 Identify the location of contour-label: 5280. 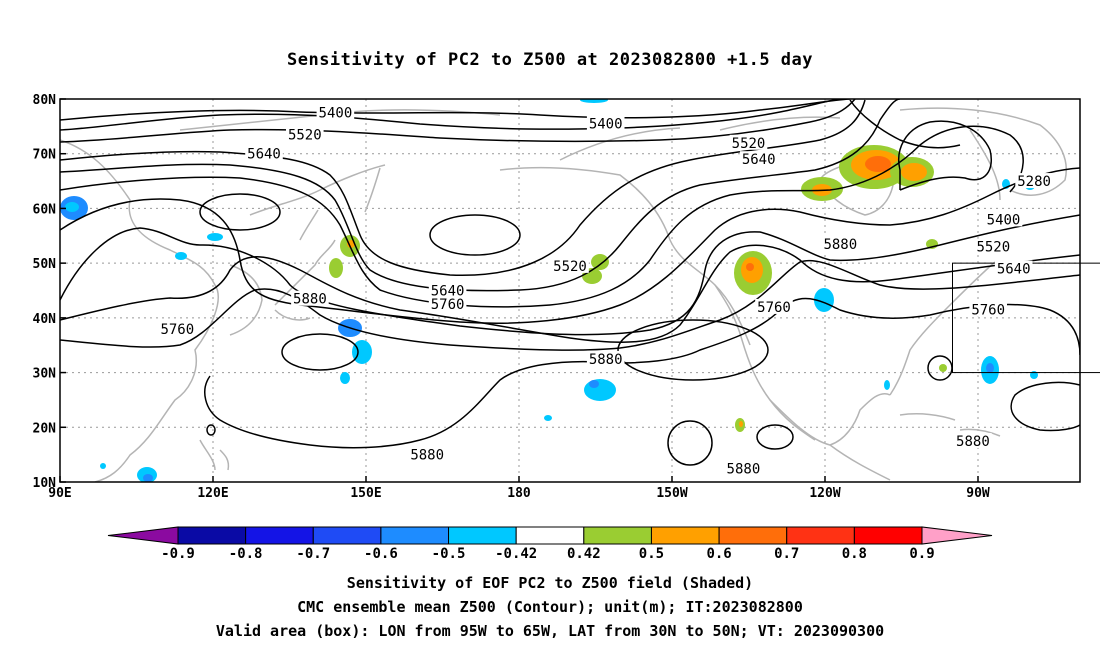
(1034, 182).